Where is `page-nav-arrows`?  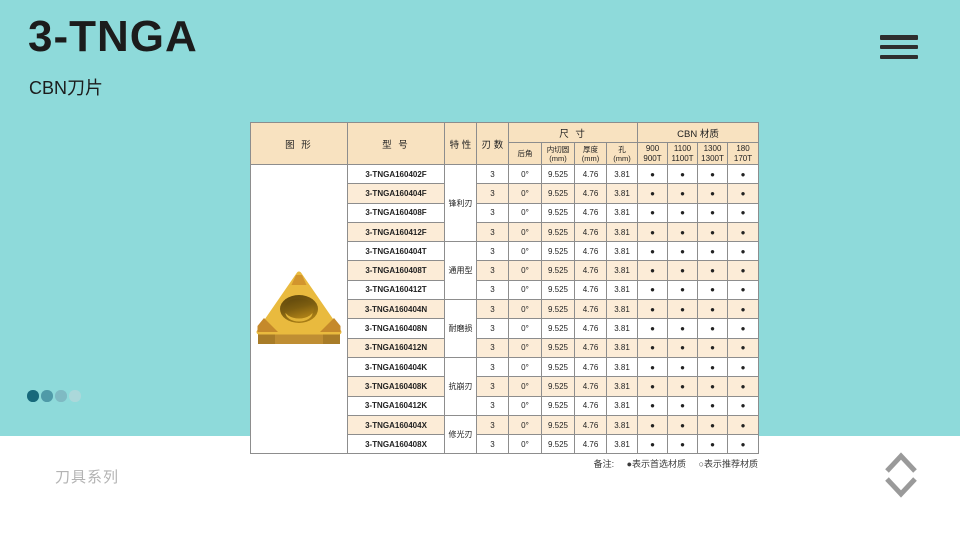
page-nav-arrows is located at coordinates (901, 475).